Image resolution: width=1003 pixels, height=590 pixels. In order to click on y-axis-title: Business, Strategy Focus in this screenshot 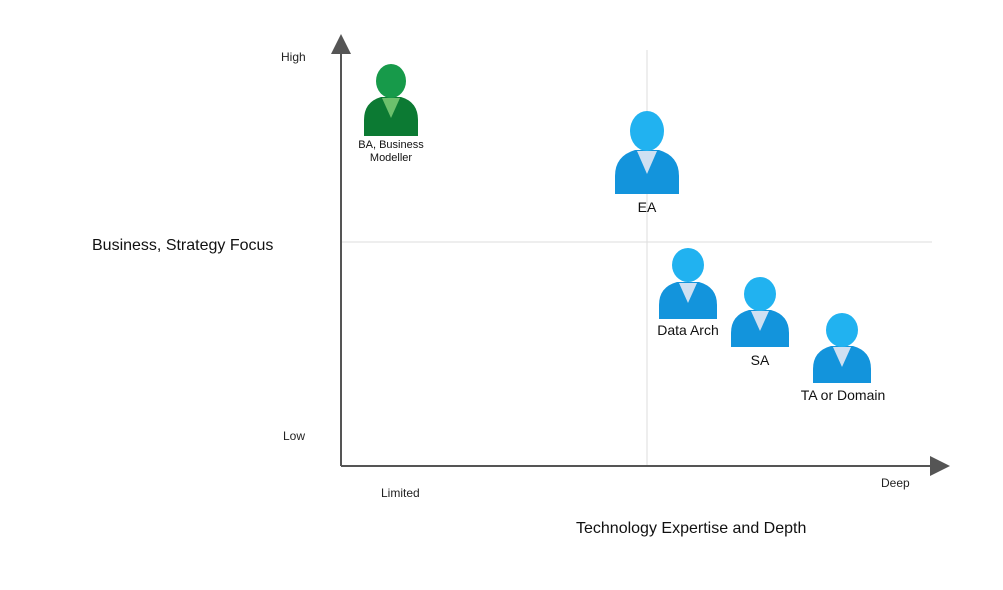, I will do `click(183, 245)`.